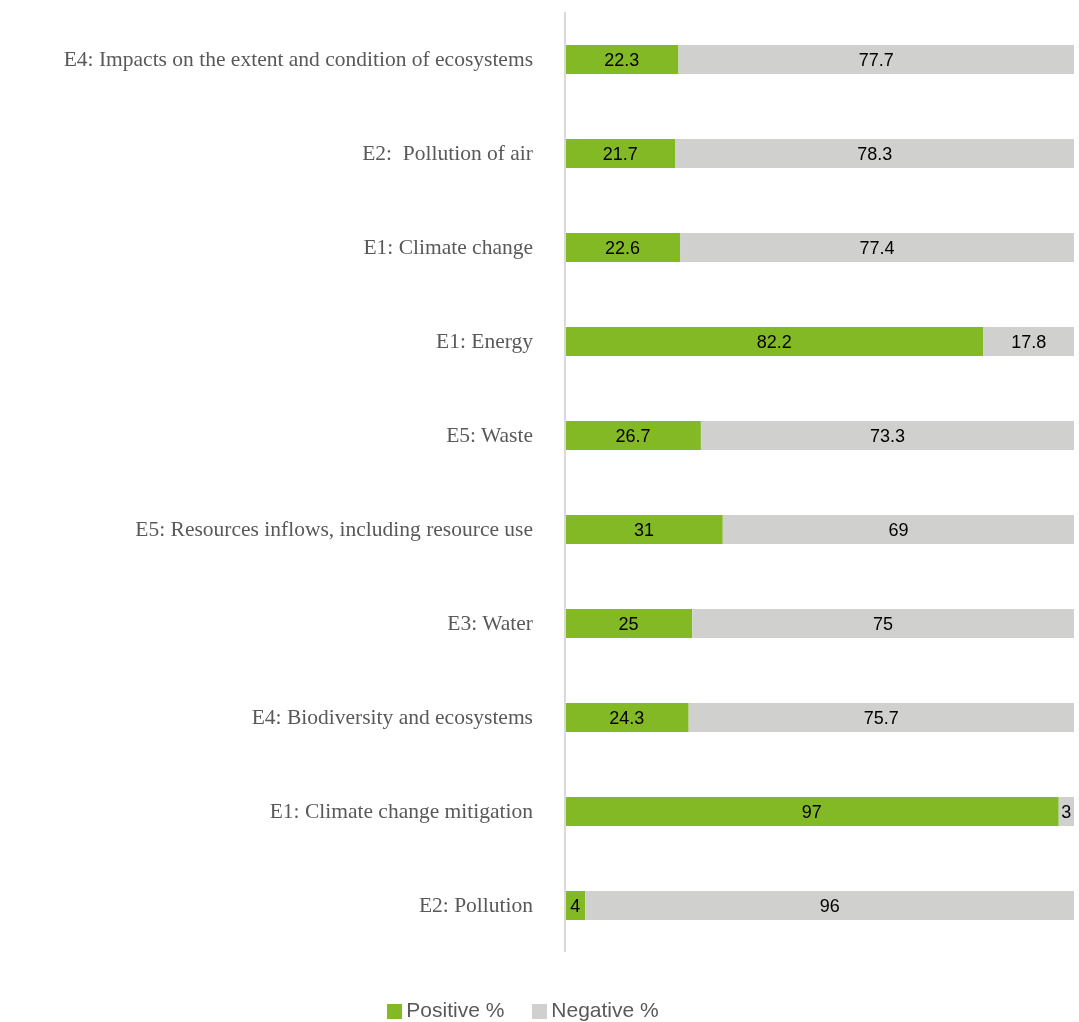 The width and height of the screenshot is (1079, 1022). I want to click on data-label: 73.3, so click(887, 435).